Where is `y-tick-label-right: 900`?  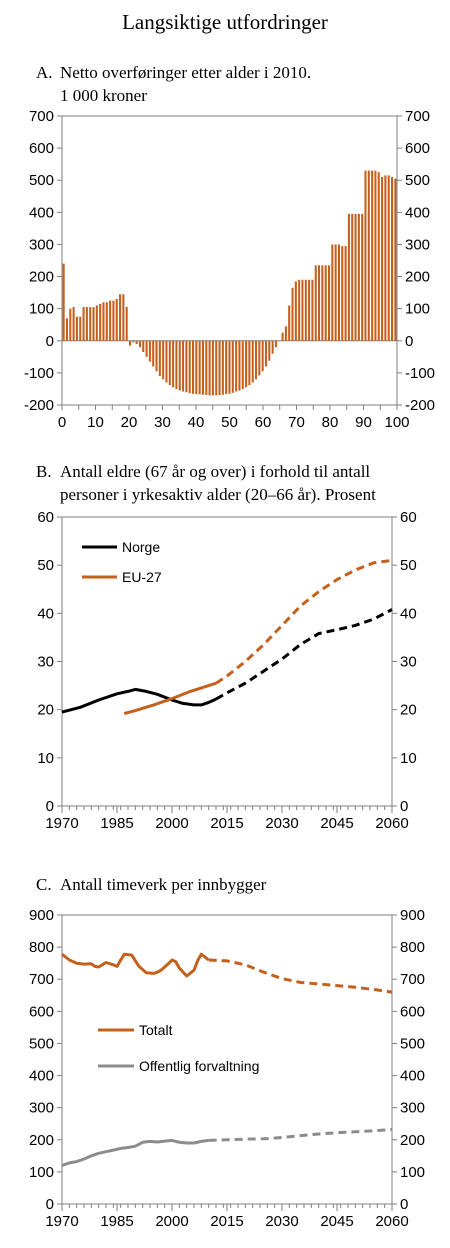
y-tick-label-right: 900 is located at coordinates (412, 915).